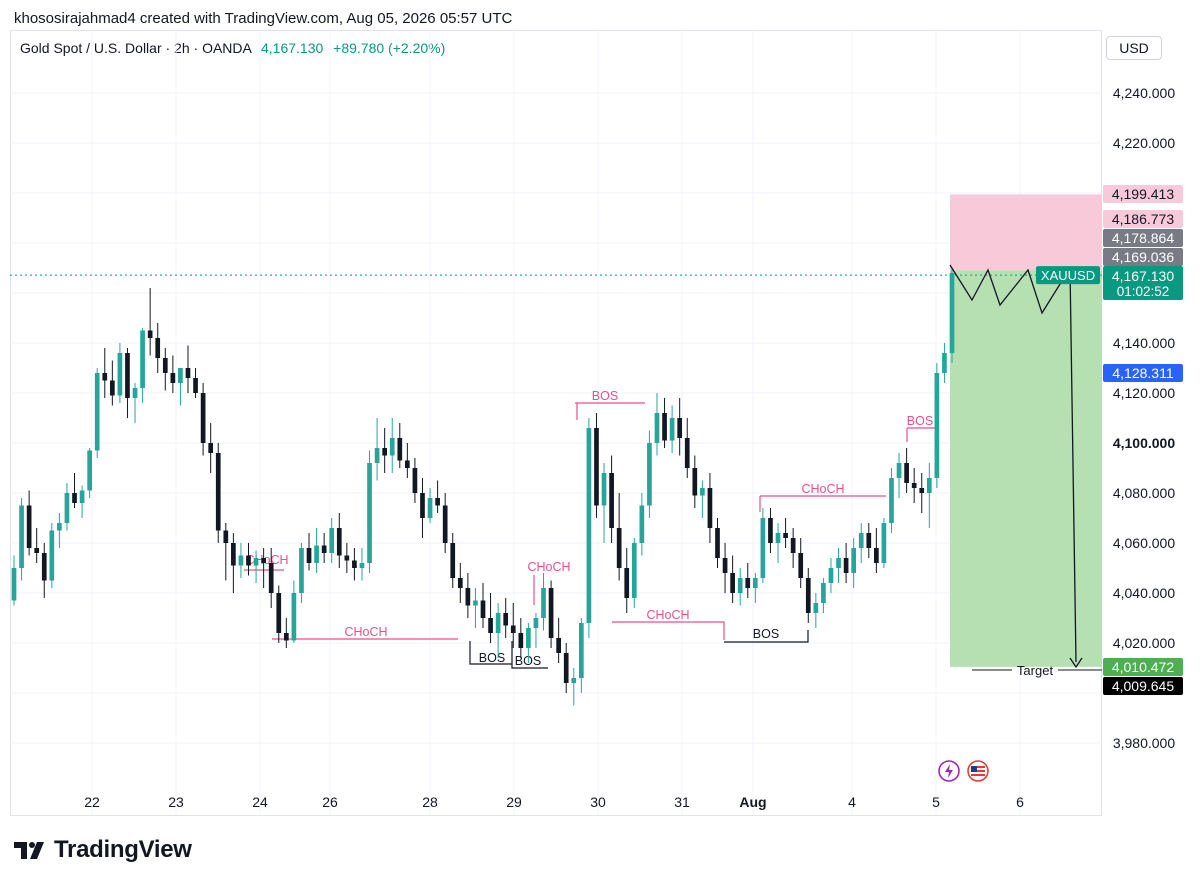 This screenshot has width=1200, height=882. I want to click on symbol-title: Gold Spot / U.S. Dollar · 2h · OANDA, so click(136, 48).